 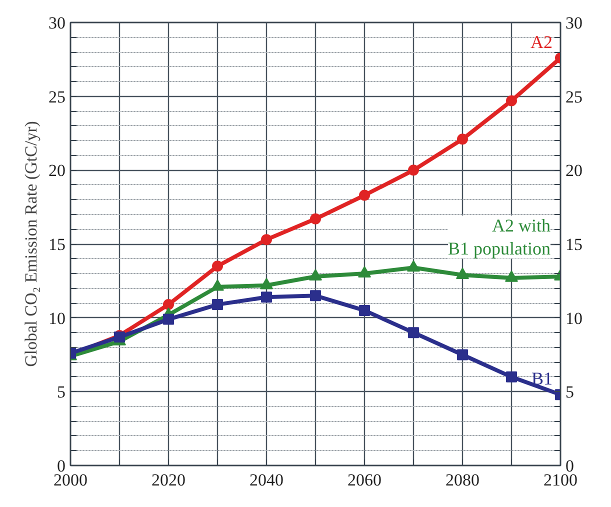 What do you see at coordinates (574, 244) in the screenshot?
I see `y2-tick-label: 15` at bounding box center [574, 244].